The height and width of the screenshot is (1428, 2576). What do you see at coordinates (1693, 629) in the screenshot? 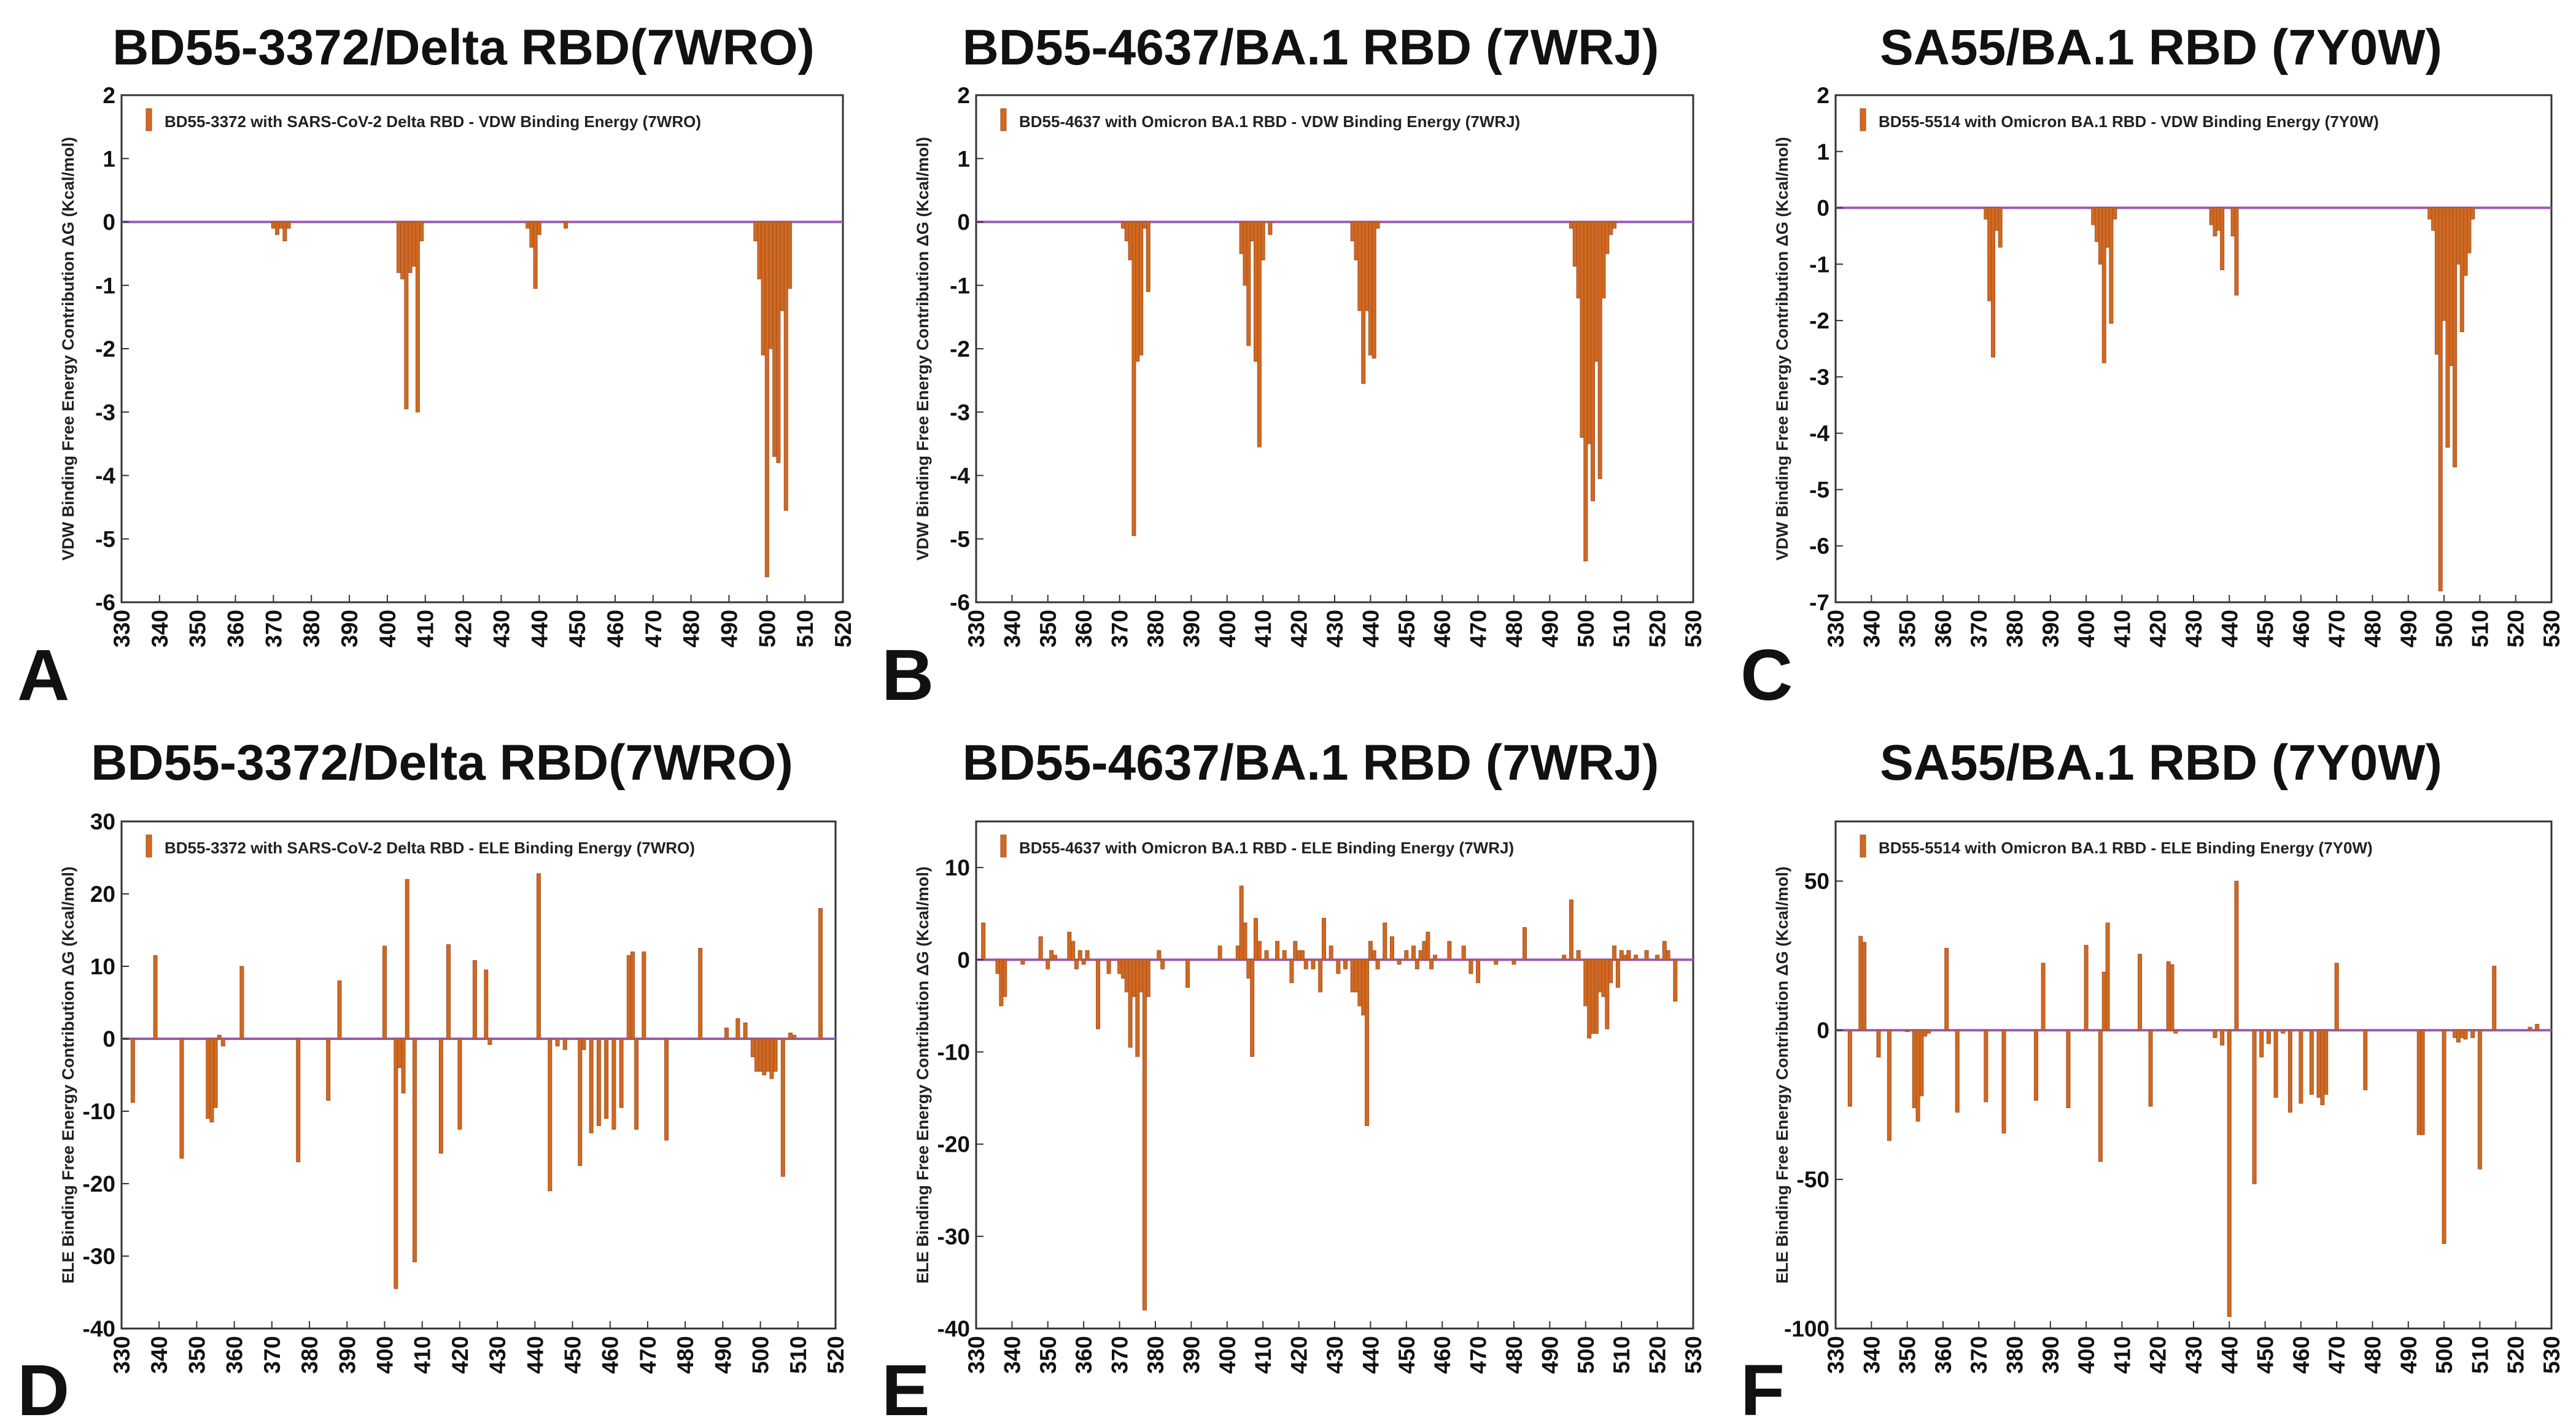
I see `x-tick-label: 530` at bounding box center [1693, 629].